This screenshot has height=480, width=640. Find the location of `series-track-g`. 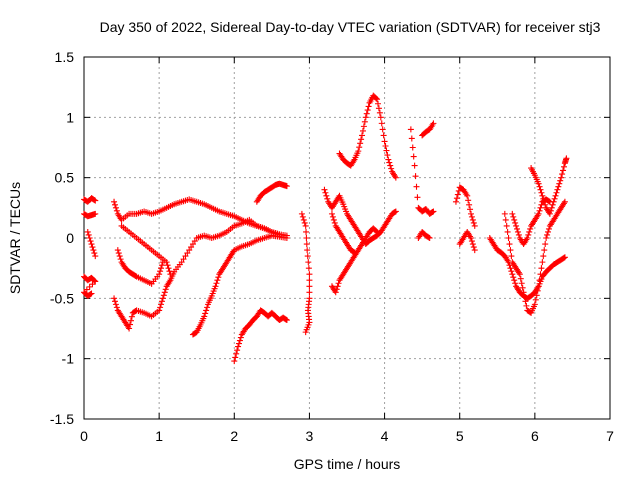

series-track-g is located at coordinates (140, 267).